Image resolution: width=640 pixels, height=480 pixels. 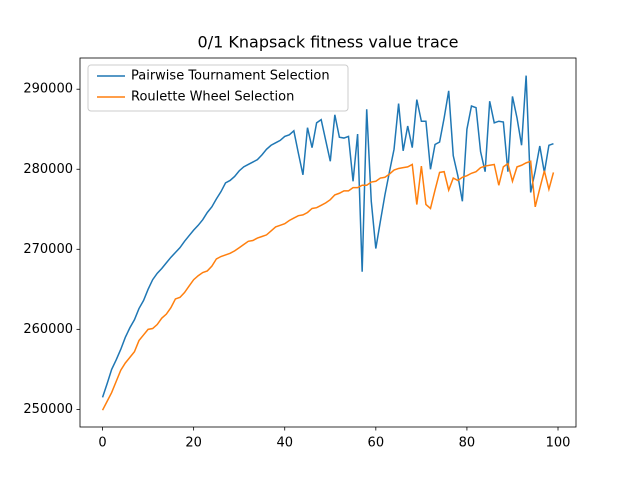 What do you see at coordinates (48, 89) in the screenshot?
I see `y-tick-label: 290000` at bounding box center [48, 89].